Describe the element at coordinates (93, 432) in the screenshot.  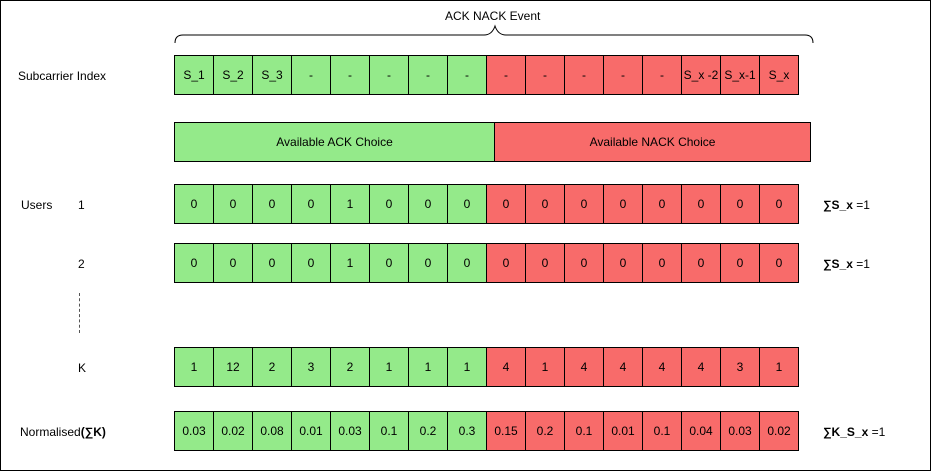
I see `normalised-formula: (∑K)` at that location.